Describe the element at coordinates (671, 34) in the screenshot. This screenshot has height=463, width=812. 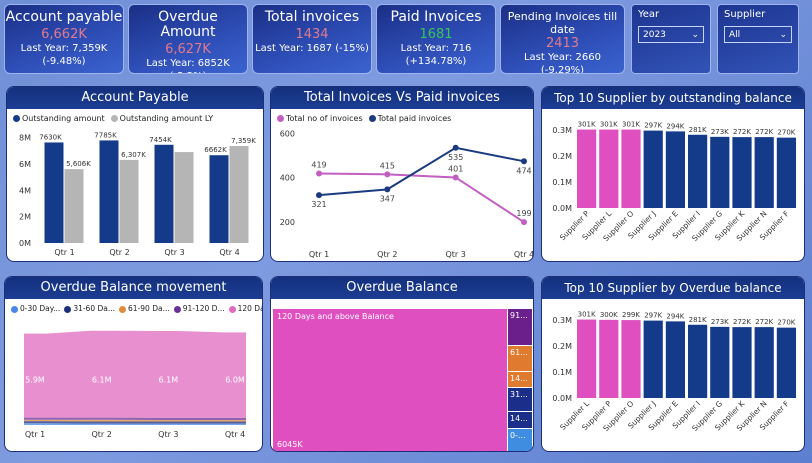
I see `year-dropdown: 2023 ⌄` at that location.